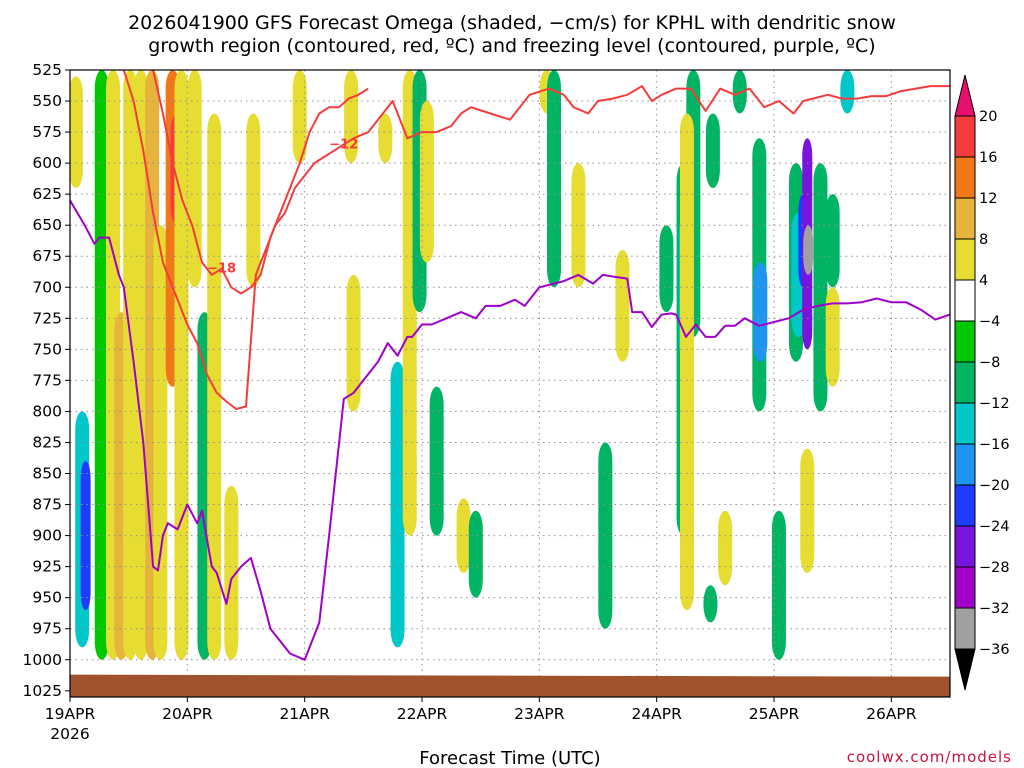  What do you see at coordinates (989, 363) in the screenshot?
I see `colorbar-label-6: −8` at bounding box center [989, 363].